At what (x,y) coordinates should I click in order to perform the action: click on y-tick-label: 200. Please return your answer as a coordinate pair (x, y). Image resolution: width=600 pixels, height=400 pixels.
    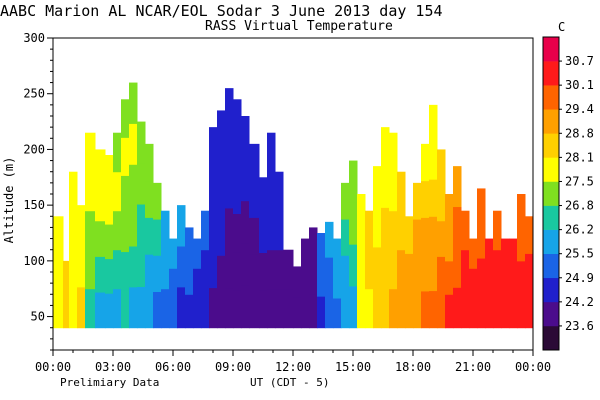
    Looking at the image, I should click on (34, 149).